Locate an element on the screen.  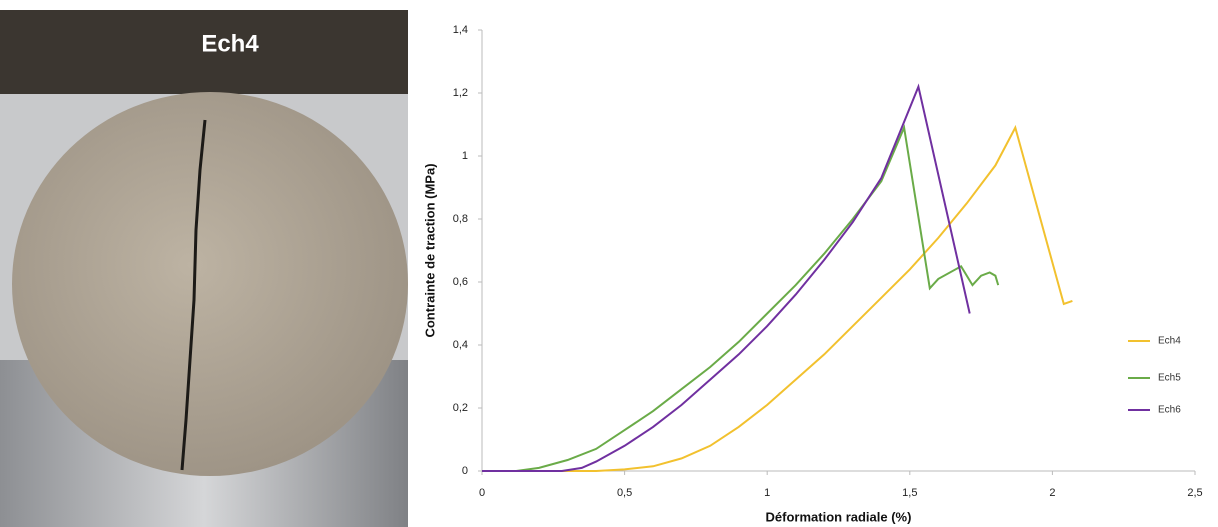
y-tick-label: 1,4 is located at coordinates (460, 30).